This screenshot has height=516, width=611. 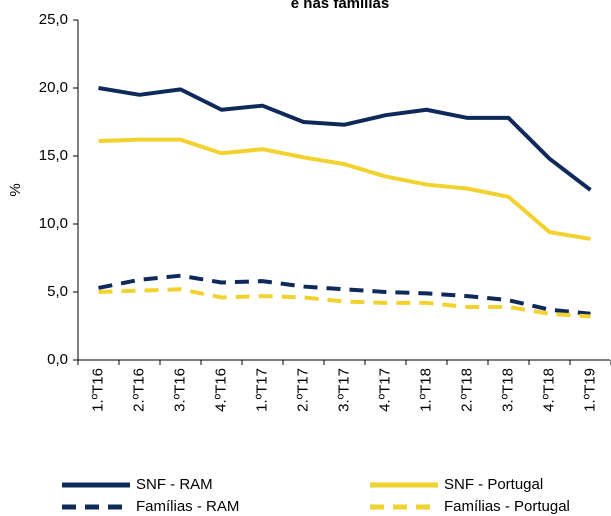 I want to click on x-tick-label: 4.ºT18, so click(x=548, y=390).